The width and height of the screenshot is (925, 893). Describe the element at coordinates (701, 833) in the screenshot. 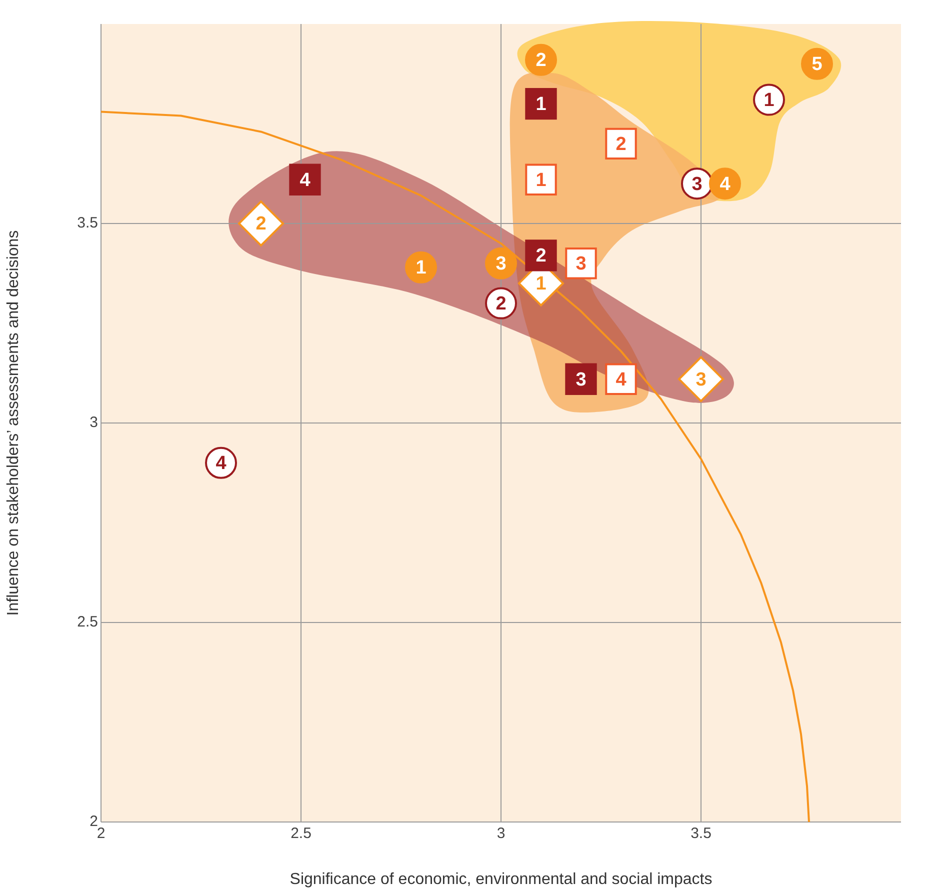

I see `x-tick-label: 3.5` at that location.